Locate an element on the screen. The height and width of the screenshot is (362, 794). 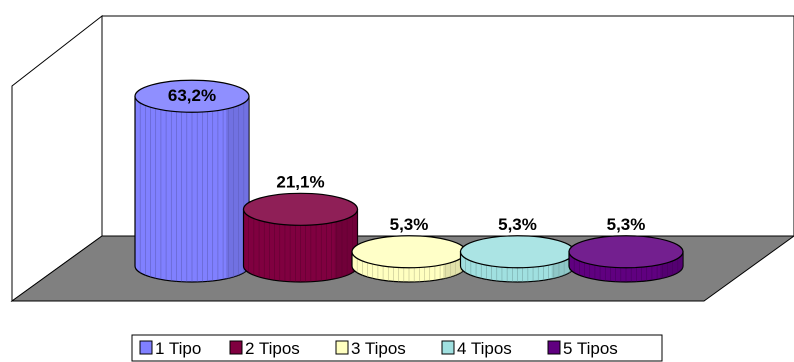
legend-item-2: 2 Tipos is located at coordinates (264, 348).